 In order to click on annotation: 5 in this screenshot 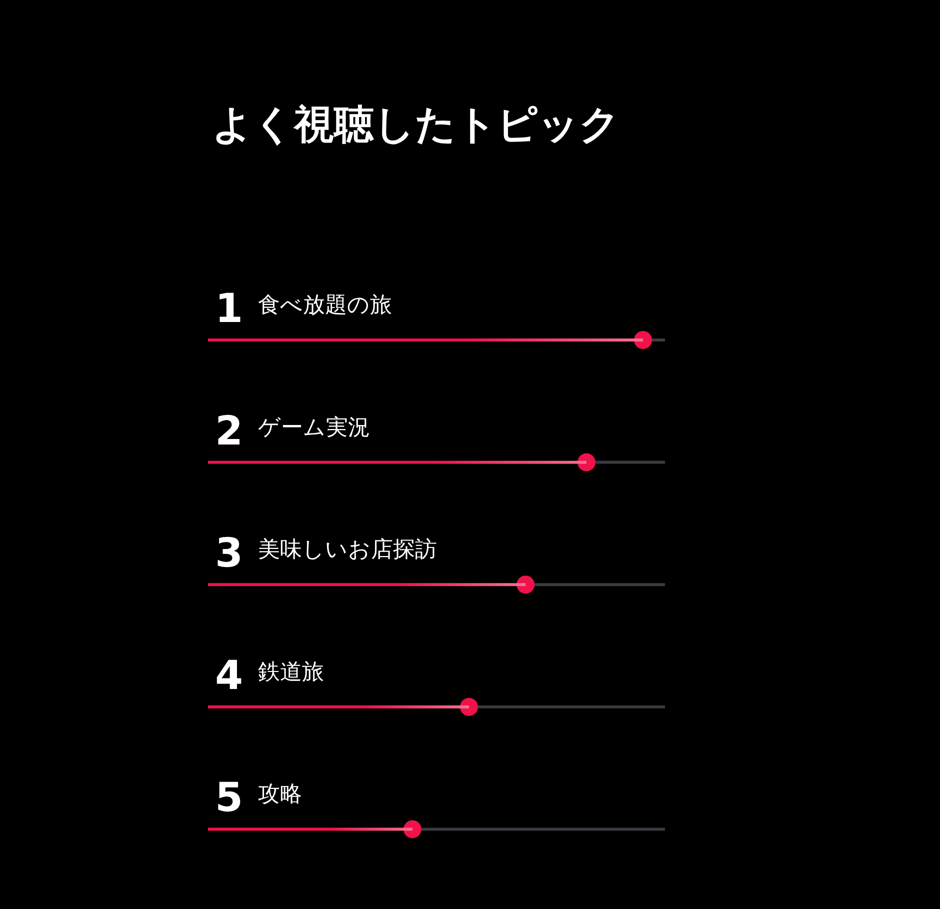, I will do `click(229, 798)`.